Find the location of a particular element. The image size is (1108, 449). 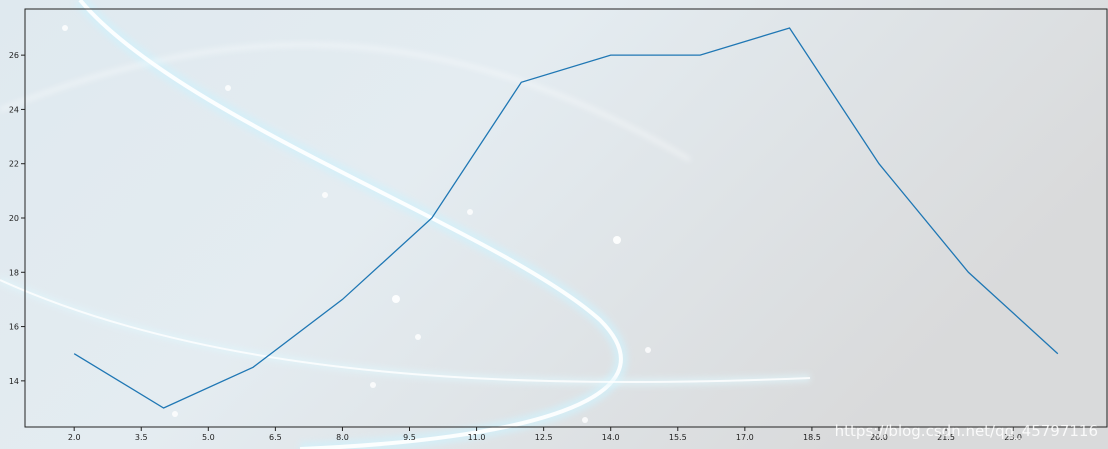

x-tick-label: 17.0 is located at coordinates (745, 437).